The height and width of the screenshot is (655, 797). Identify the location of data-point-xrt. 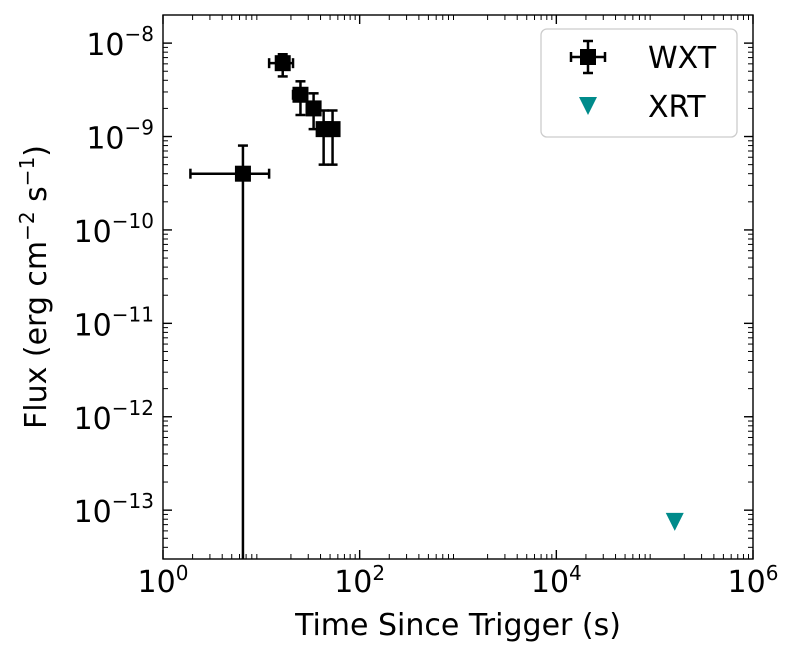
(674, 521).